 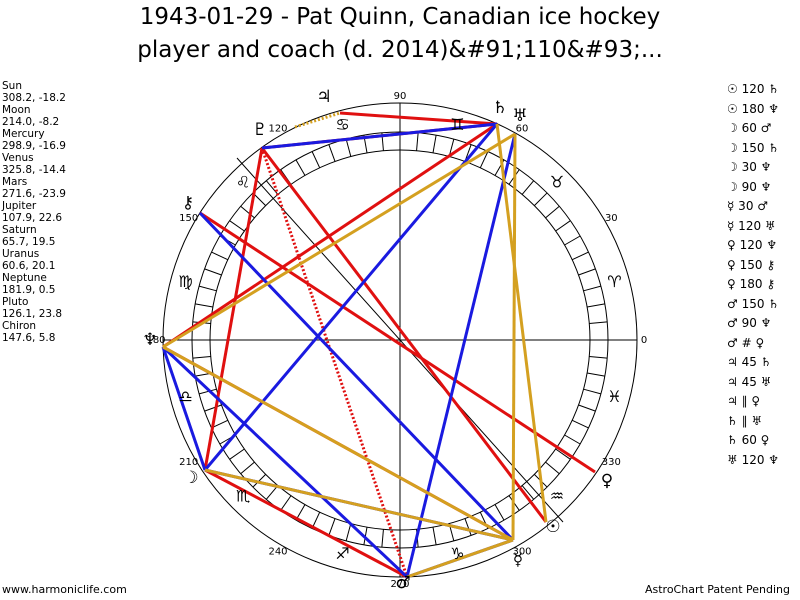 What do you see at coordinates (188, 203) in the screenshot?
I see `planet-glyph: ⚷` at bounding box center [188, 203].